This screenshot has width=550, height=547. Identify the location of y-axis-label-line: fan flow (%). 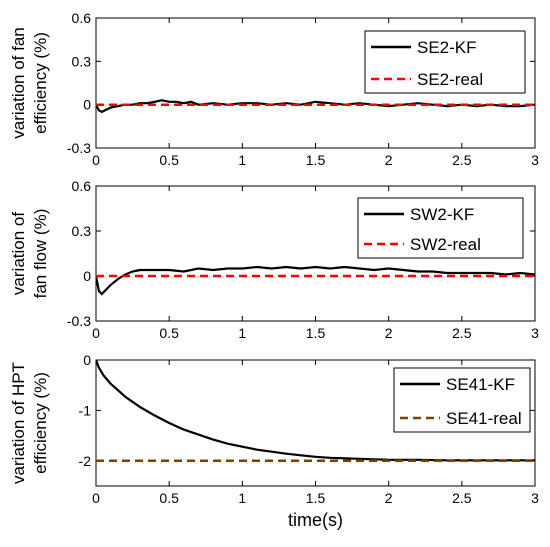
(40, 254).